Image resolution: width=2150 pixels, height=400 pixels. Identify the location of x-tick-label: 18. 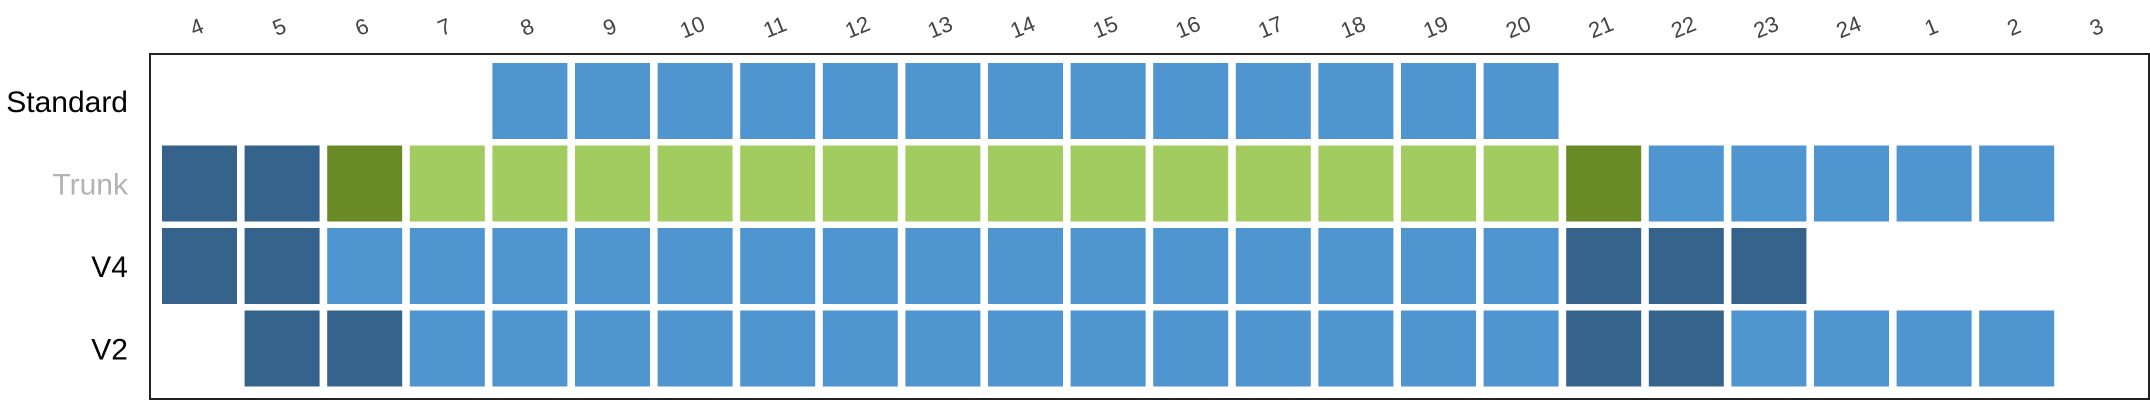
(1353, 27).